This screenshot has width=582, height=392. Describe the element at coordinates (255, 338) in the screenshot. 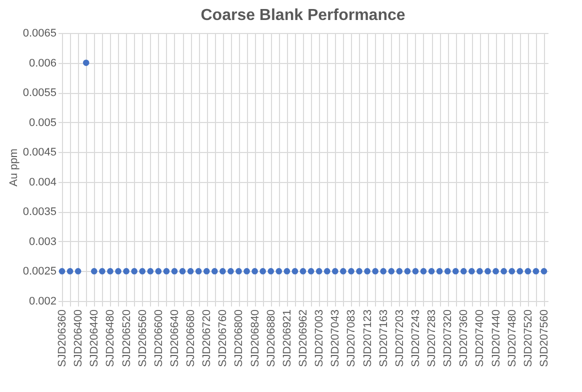

I see `x-tick-label: SJD206840` at that location.